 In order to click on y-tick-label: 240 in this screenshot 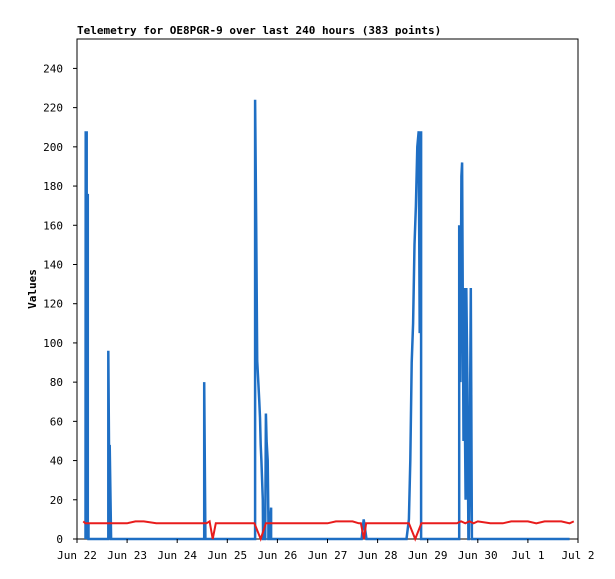, I will do `click(53, 68)`.